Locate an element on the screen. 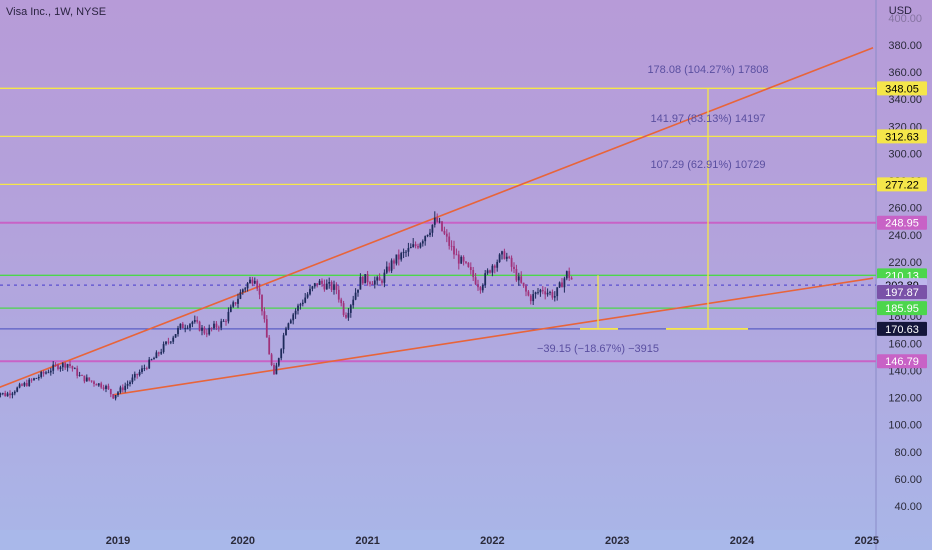 This screenshot has width=932, height=550. y-tick-label: 40.00 is located at coordinates (908, 507).